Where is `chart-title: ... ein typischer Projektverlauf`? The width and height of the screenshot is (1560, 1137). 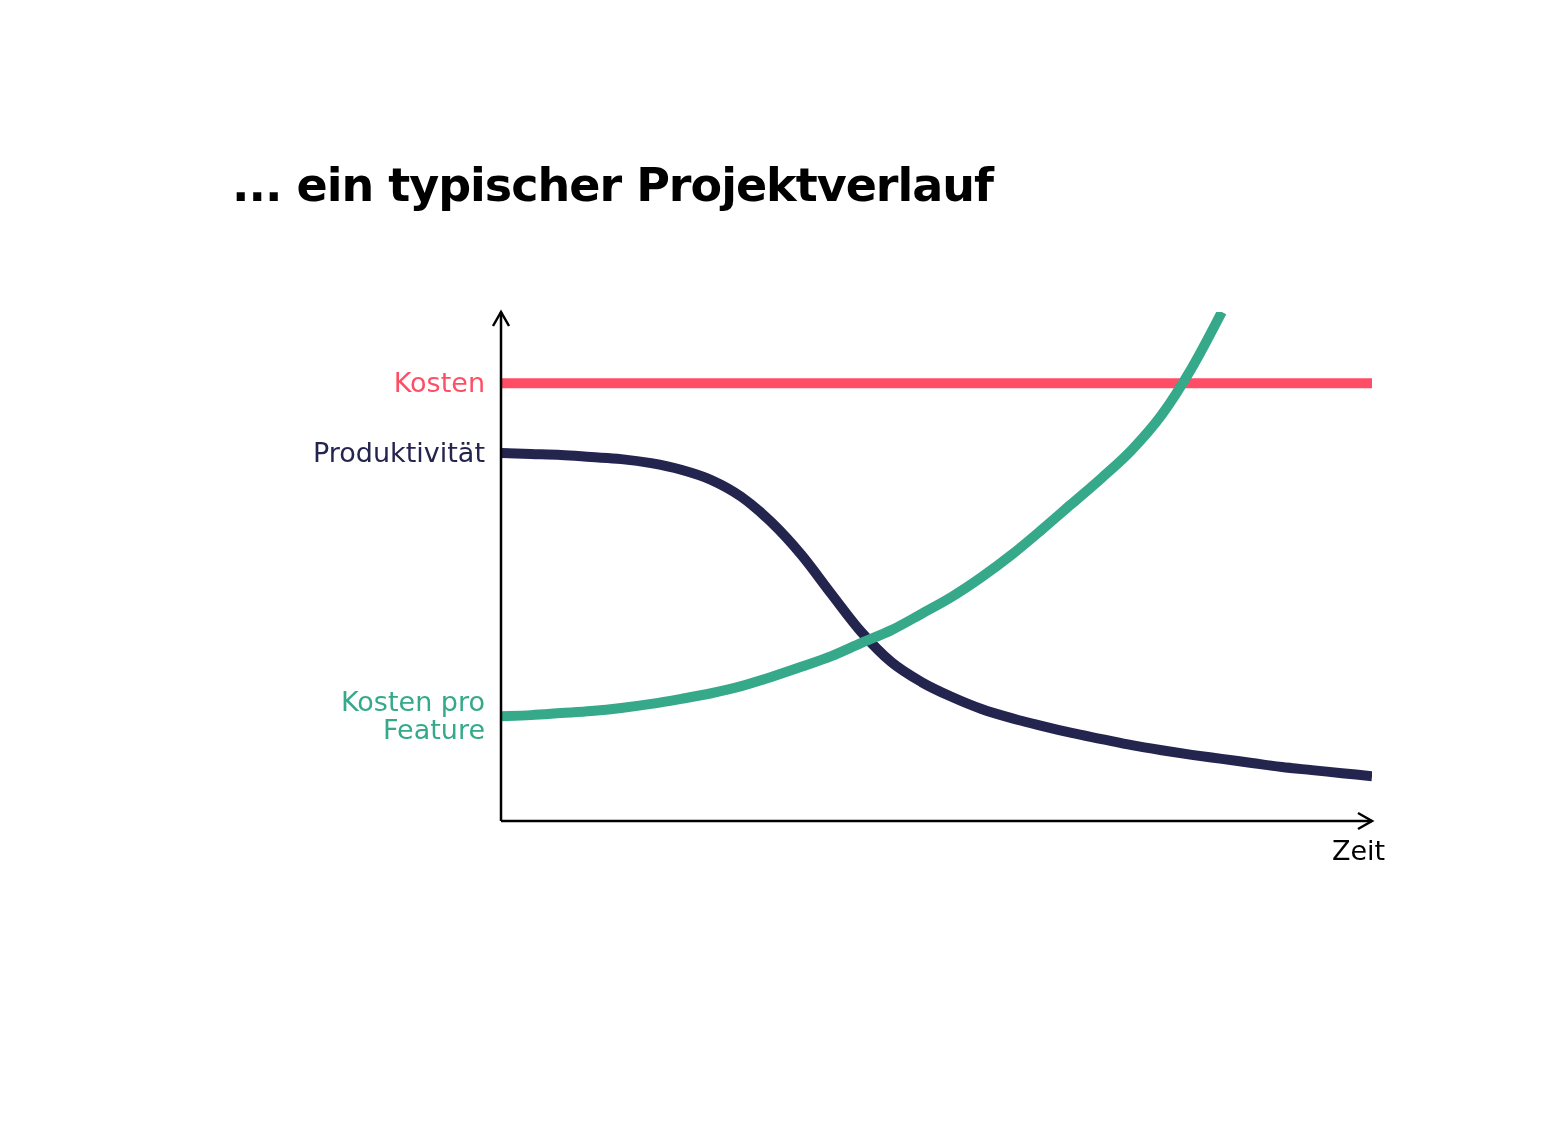
chart-title: ... ein typischer Projektverlauf is located at coordinates (613, 185).